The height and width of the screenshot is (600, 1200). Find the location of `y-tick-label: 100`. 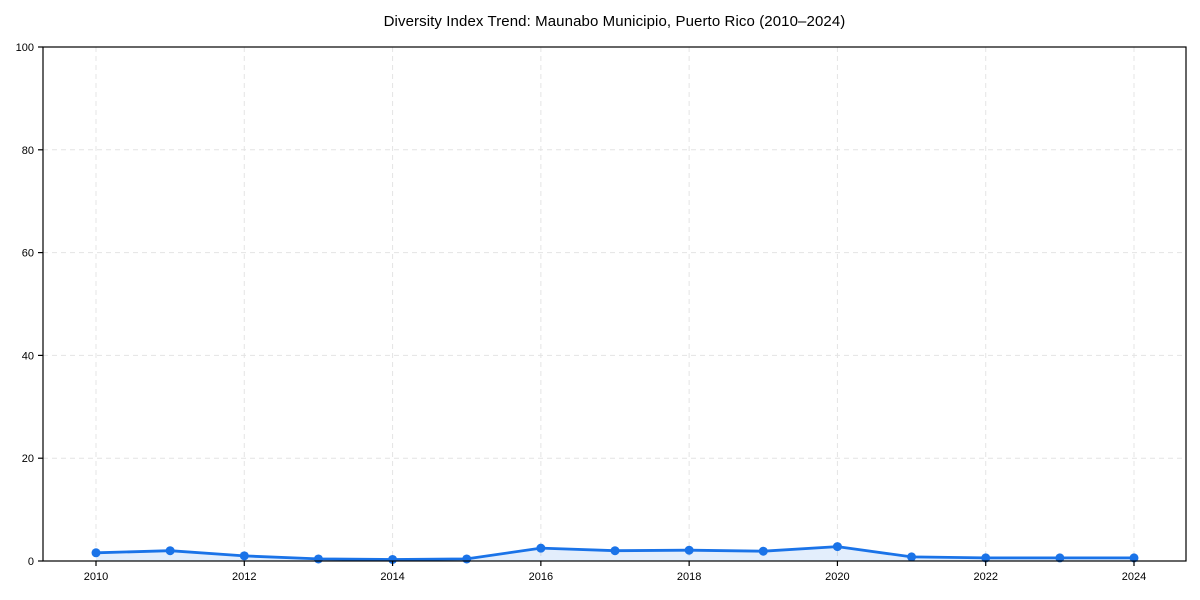

y-tick-label: 100 is located at coordinates (25, 48).